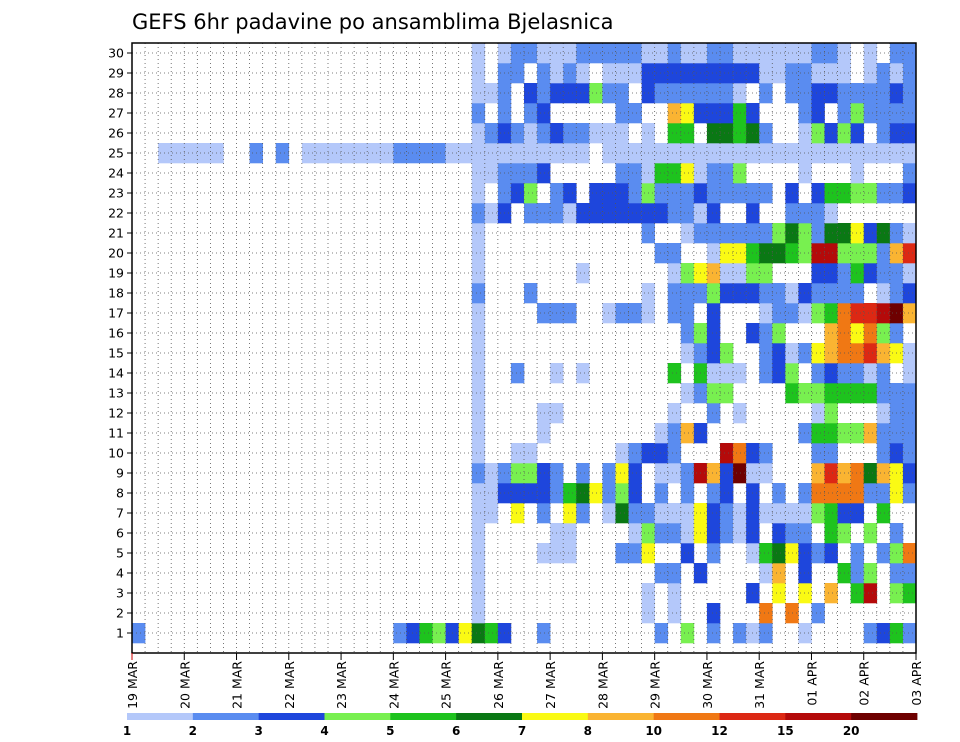  I want to click on y-tick-label-24: 24, so click(116, 173).